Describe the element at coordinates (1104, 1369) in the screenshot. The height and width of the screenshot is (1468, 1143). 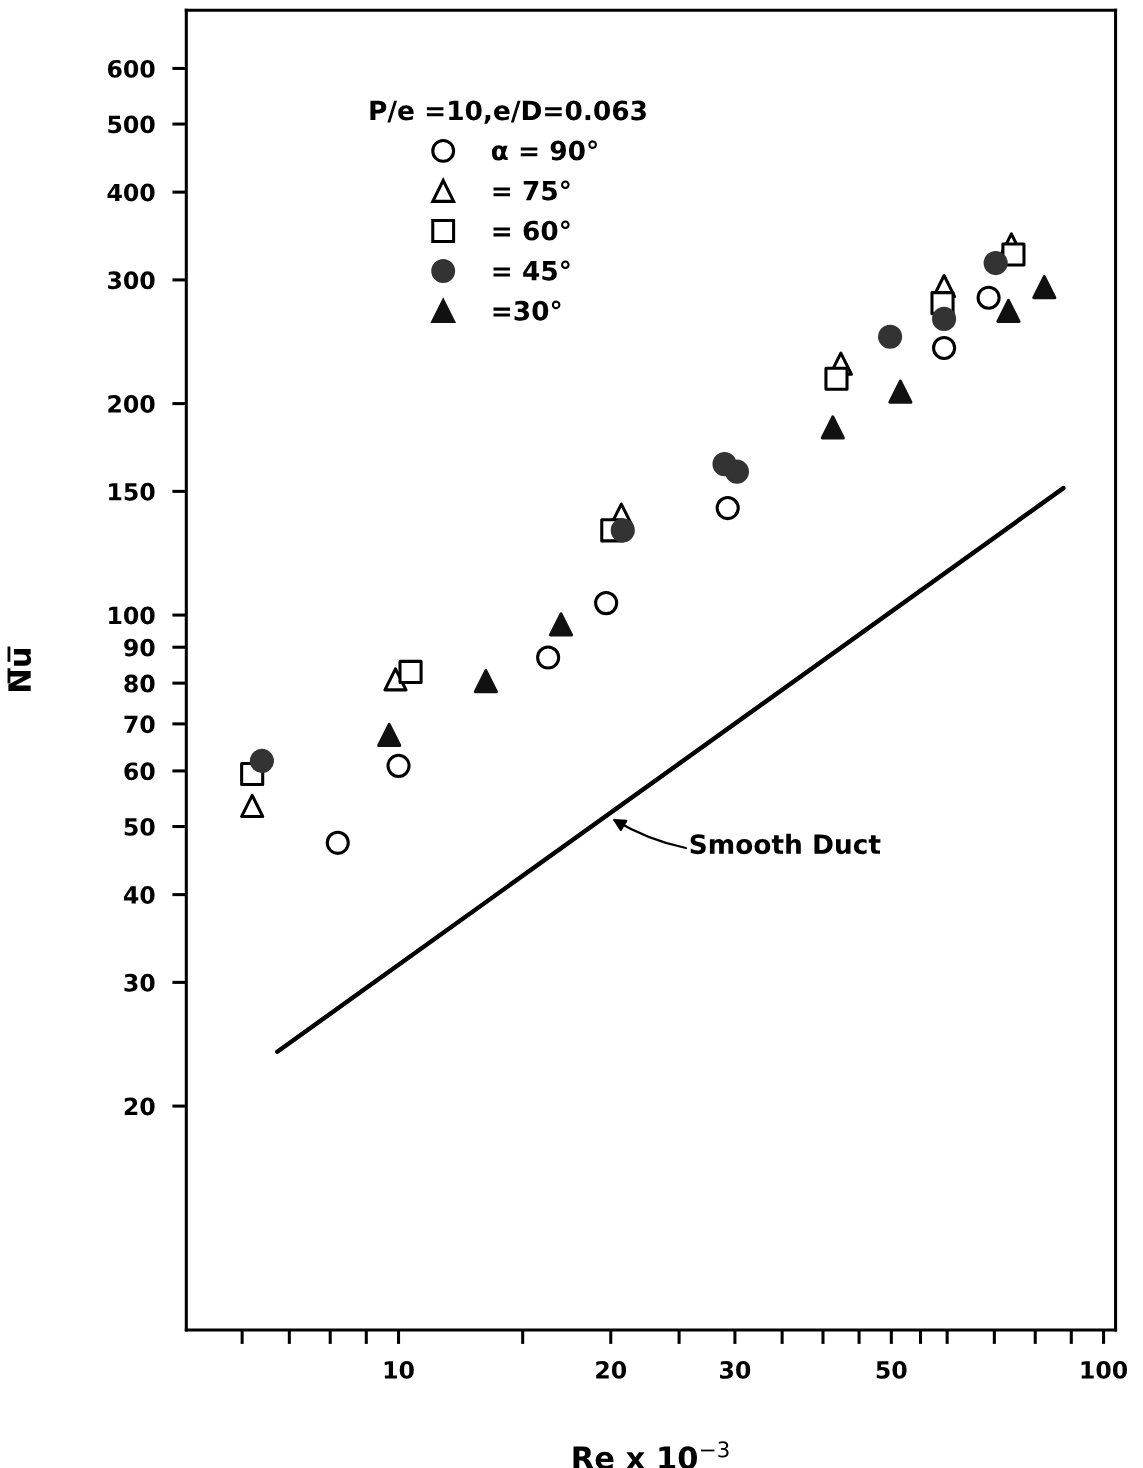
I see `x-tick-label: 100` at that location.